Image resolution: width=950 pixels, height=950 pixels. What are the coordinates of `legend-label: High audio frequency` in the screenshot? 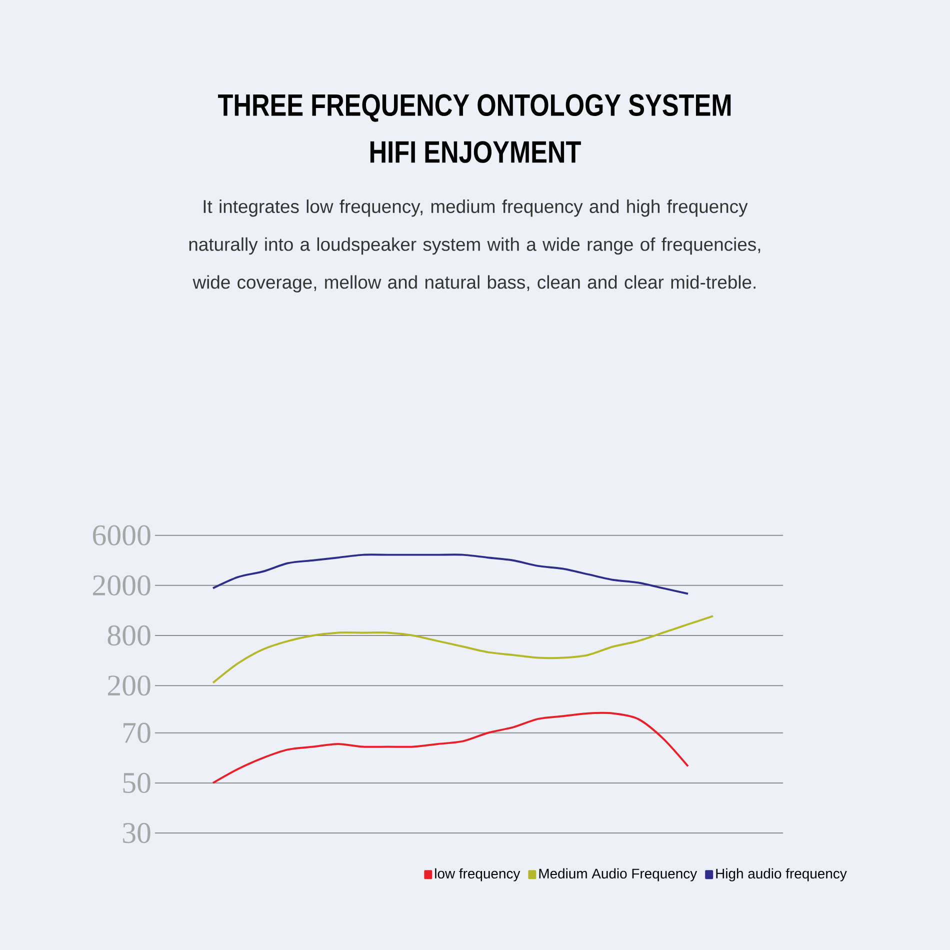 It's located at (781, 875).